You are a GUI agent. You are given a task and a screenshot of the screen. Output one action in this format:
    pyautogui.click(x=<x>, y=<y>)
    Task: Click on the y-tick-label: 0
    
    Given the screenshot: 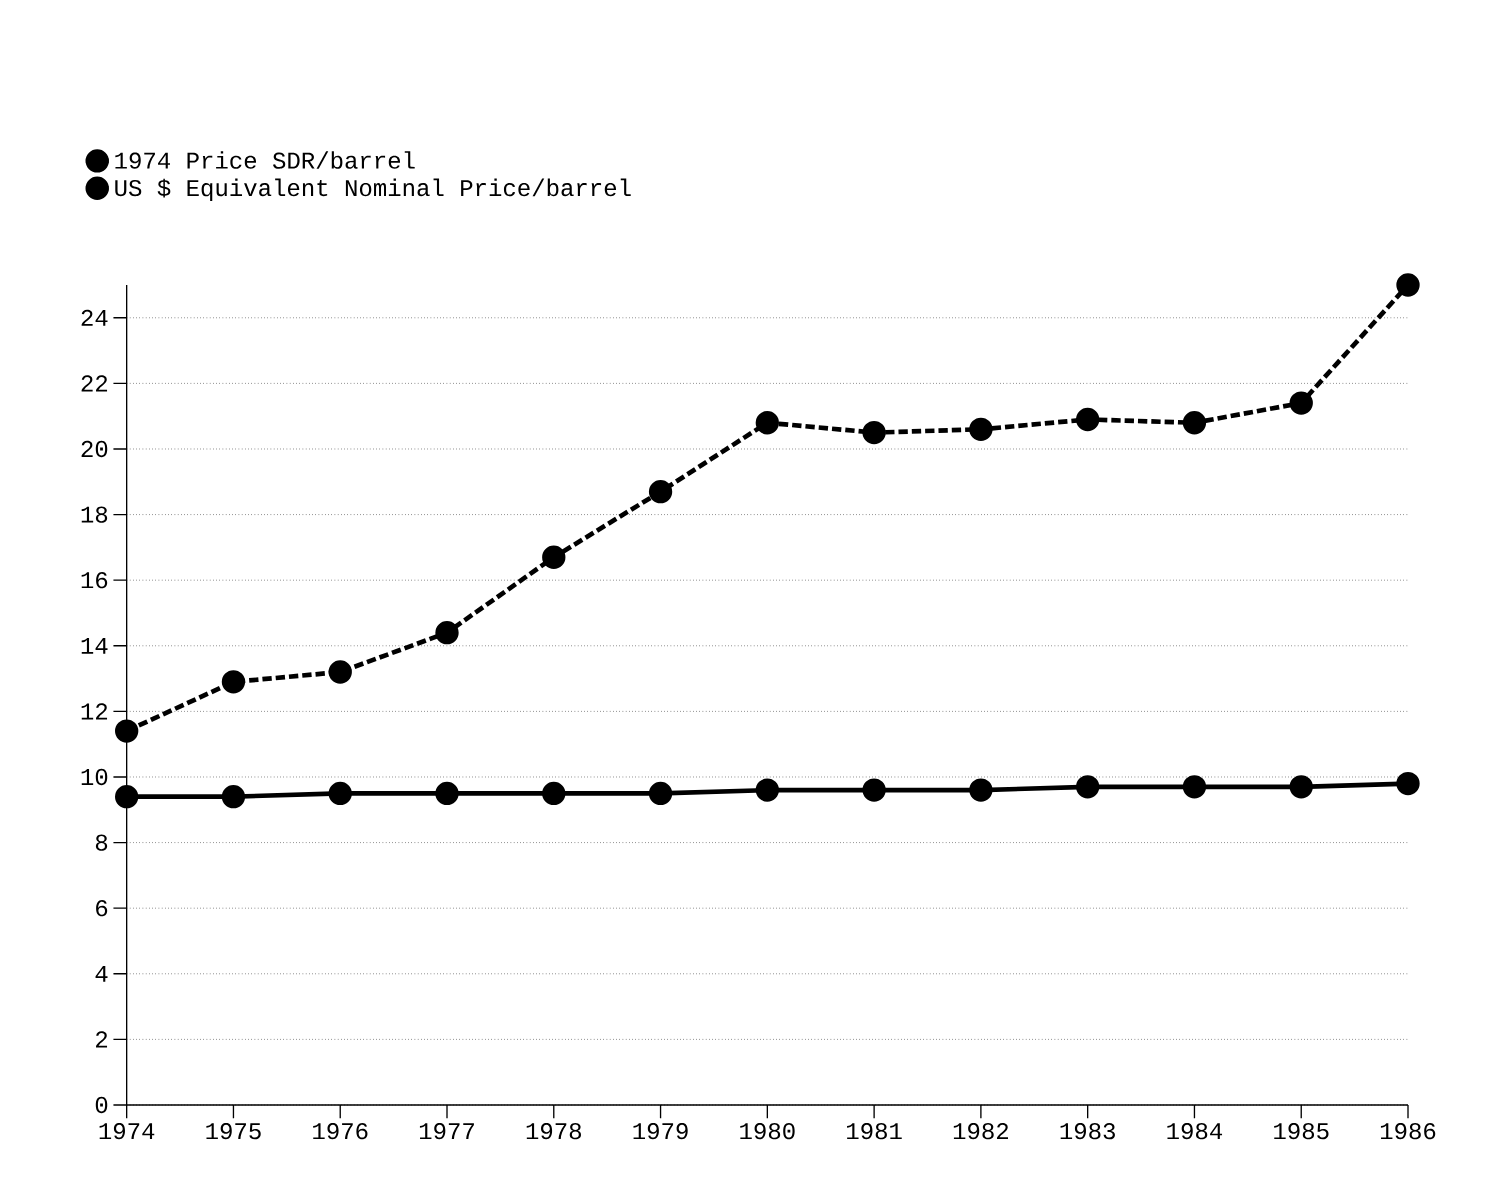 What is the action you would take?
    pyautogui.click(x=101, y=1105)
    